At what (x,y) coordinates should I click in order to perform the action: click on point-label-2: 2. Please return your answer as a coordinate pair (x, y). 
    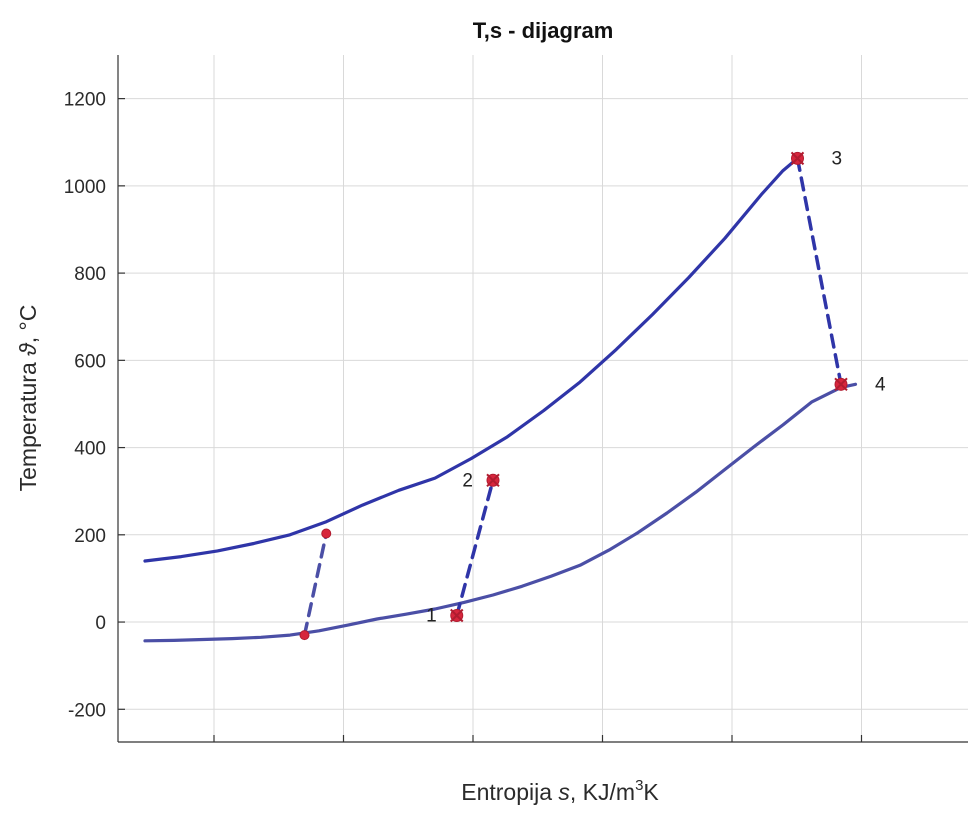
    Looking at the image, I should click on (467, 480).